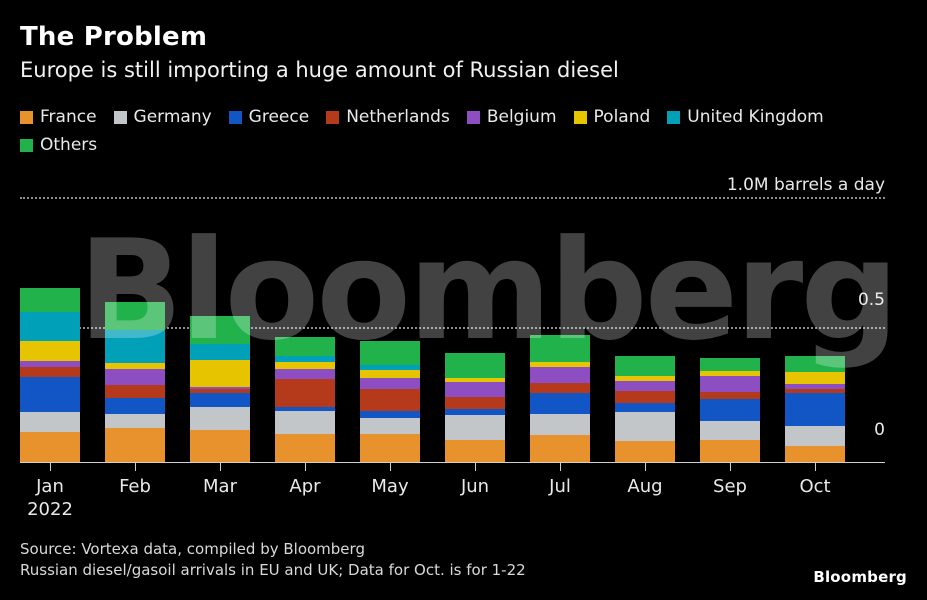 The image size is (927, 600). I want to click on legend-item-label: United Kingdom, so click(755, 117).